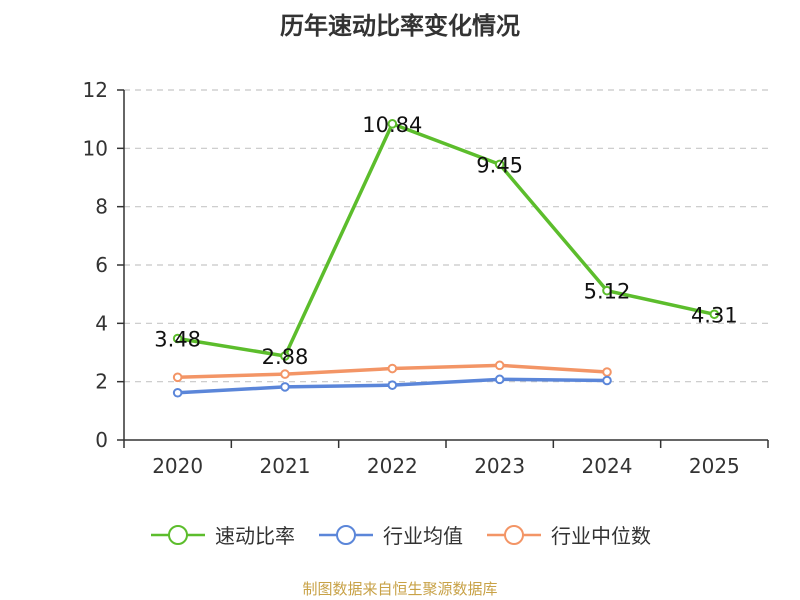 The image size is (800, 600). What do you see at coordinates (392, 466) in the screenshot?
I see `x-tick-label-2022: 2022` at bounding box center [392, 466].